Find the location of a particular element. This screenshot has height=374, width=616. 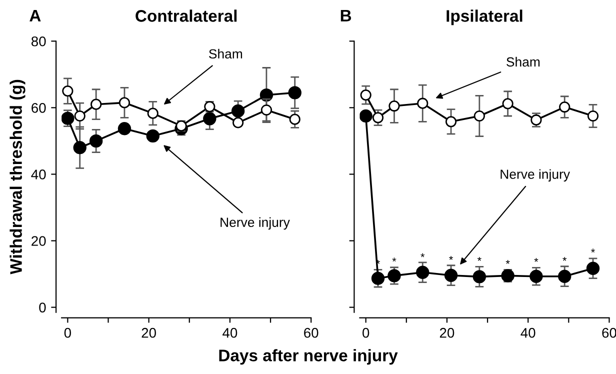

chart-title: Contralateral is located at coordinates (186, 16).